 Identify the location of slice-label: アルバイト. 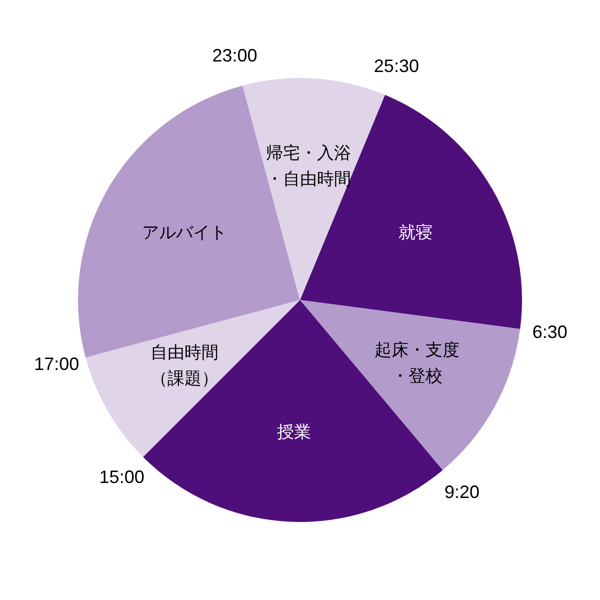
(185, 232).